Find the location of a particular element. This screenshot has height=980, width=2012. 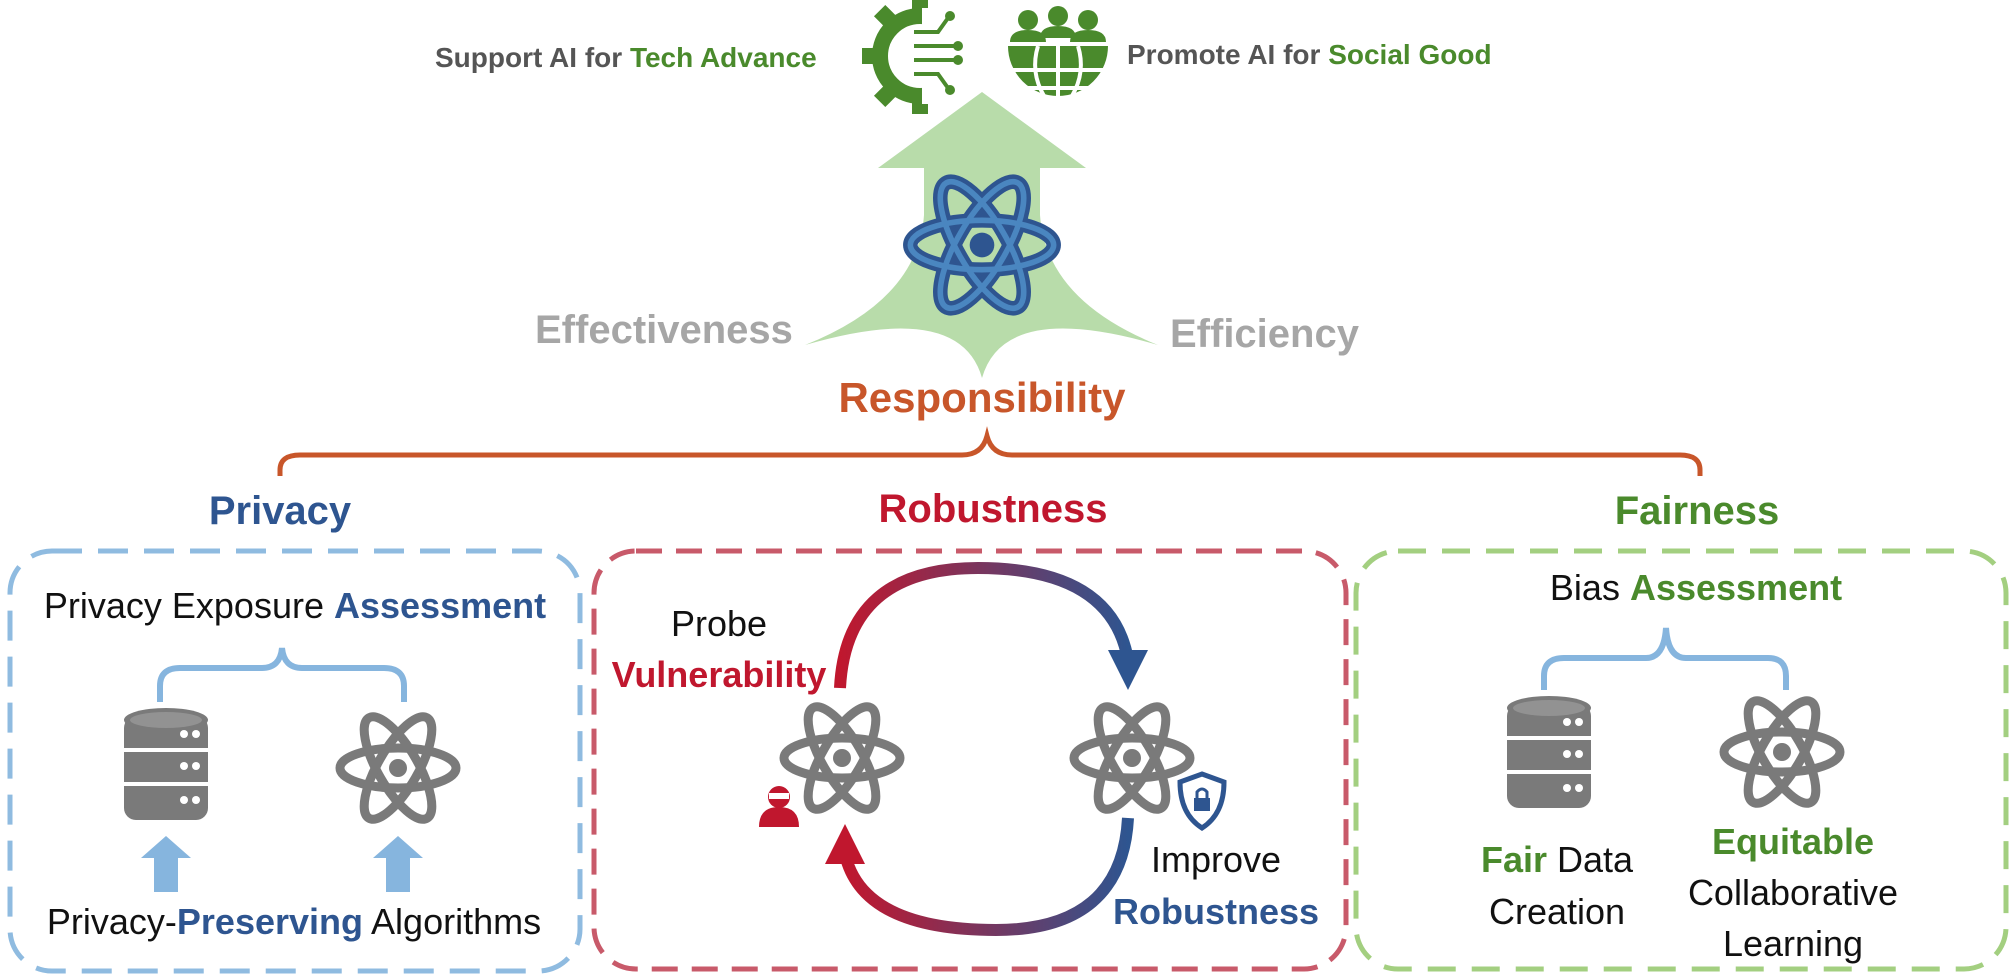

privacy-brace is located at coordinates (282, 674).